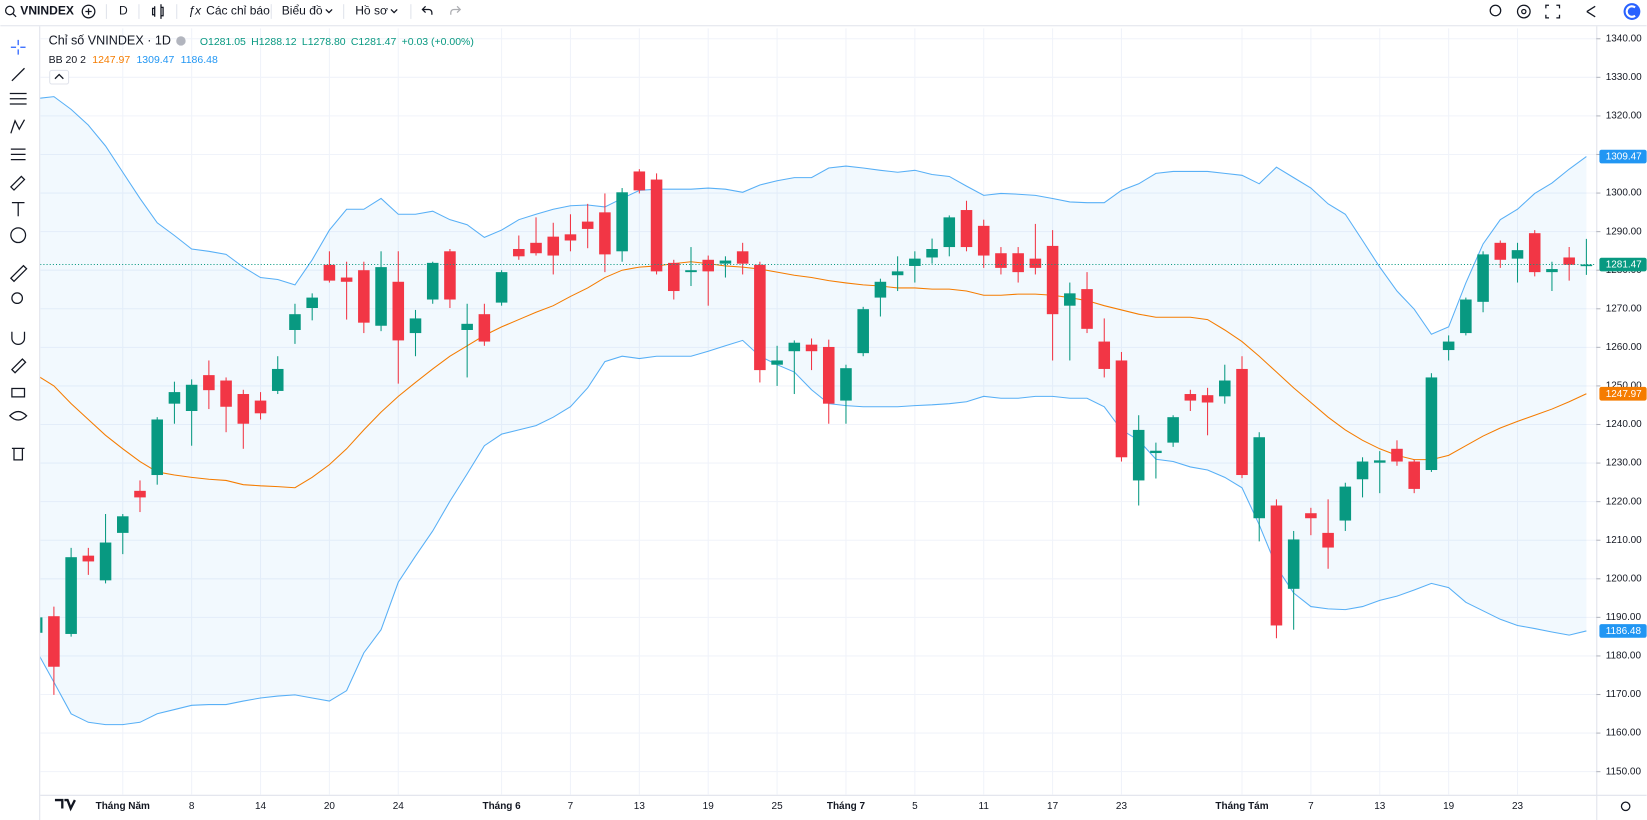 The image size is (1647, 820). What do you see at coordinates (1624, 733) in the screenshot?
I see `y-tick-label: 1160.00` at bounding box center [1624, 733].